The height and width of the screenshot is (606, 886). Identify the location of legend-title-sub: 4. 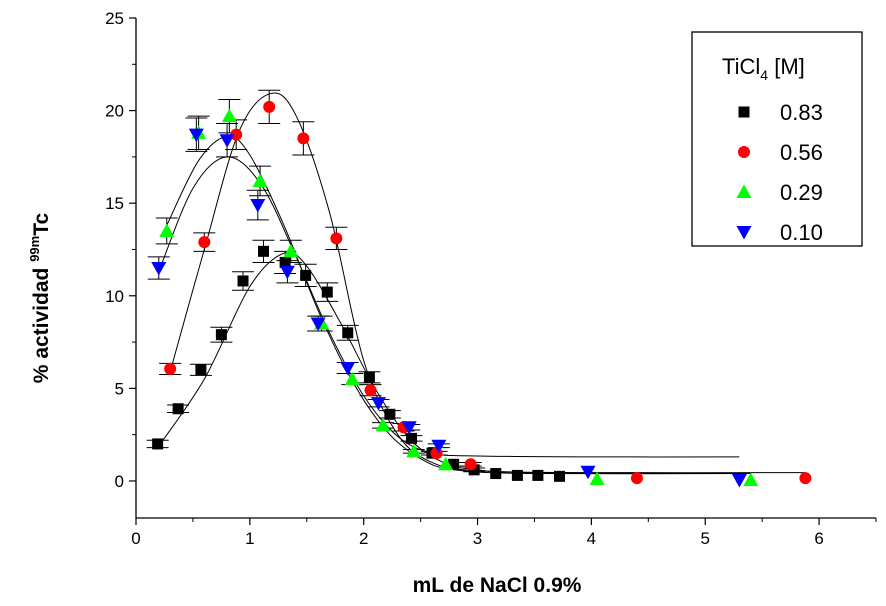
(764, 75).